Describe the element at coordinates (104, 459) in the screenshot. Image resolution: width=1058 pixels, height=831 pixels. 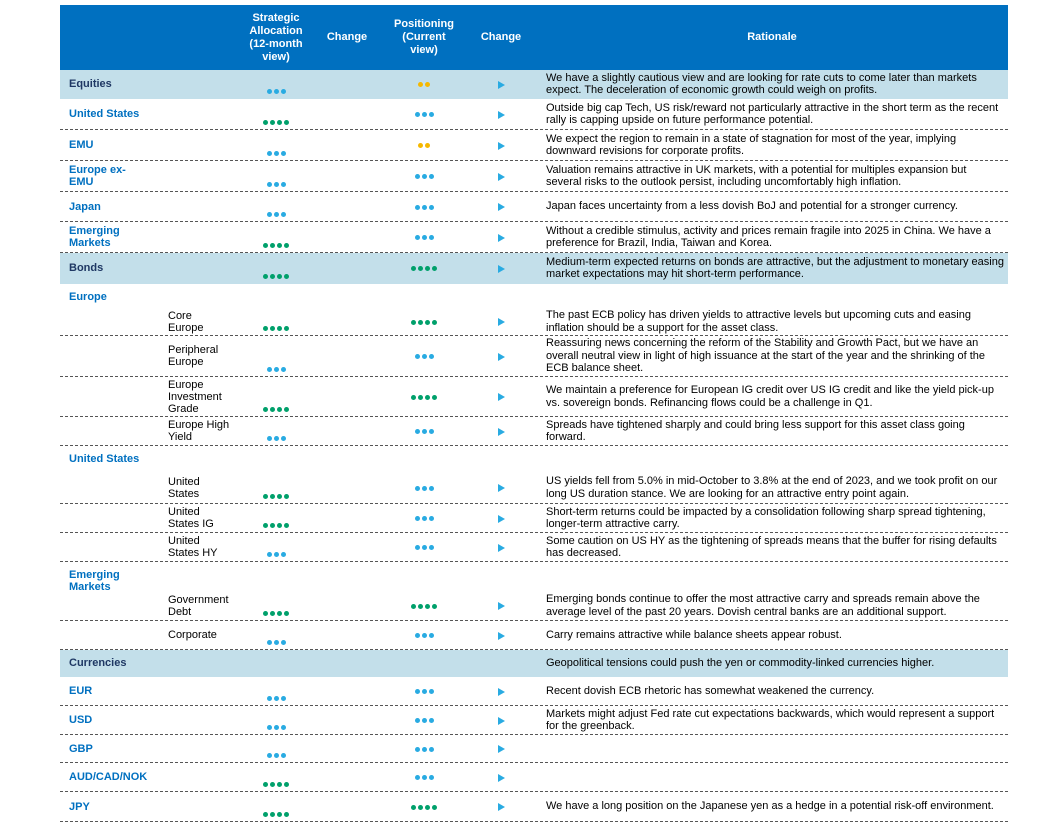
I see `group-label: United States` at that location.